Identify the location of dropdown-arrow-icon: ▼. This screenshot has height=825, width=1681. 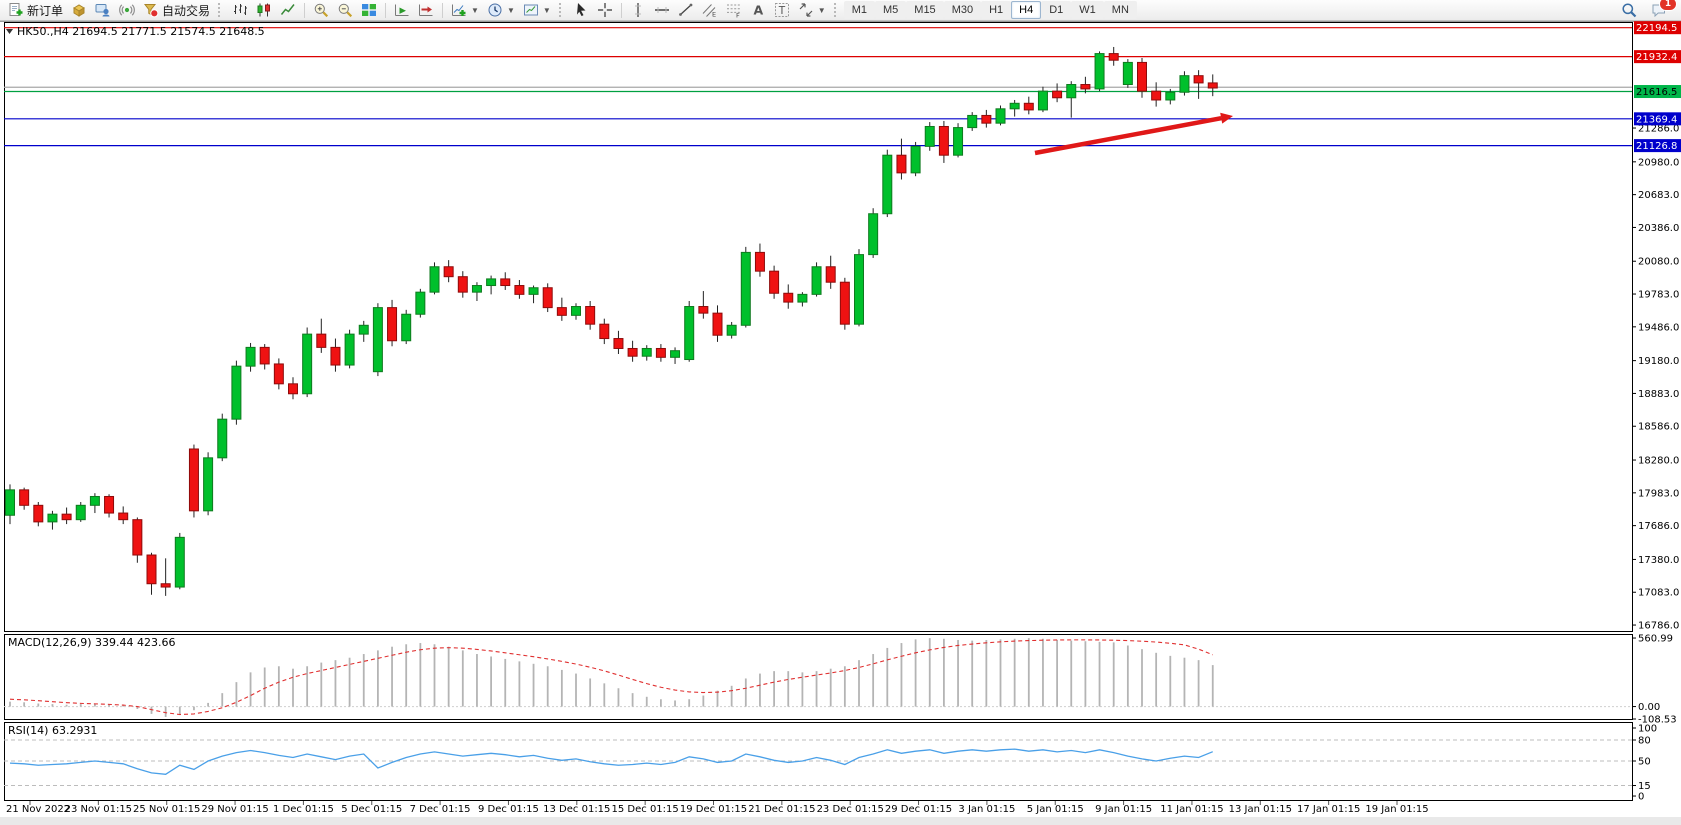
(546, 10).